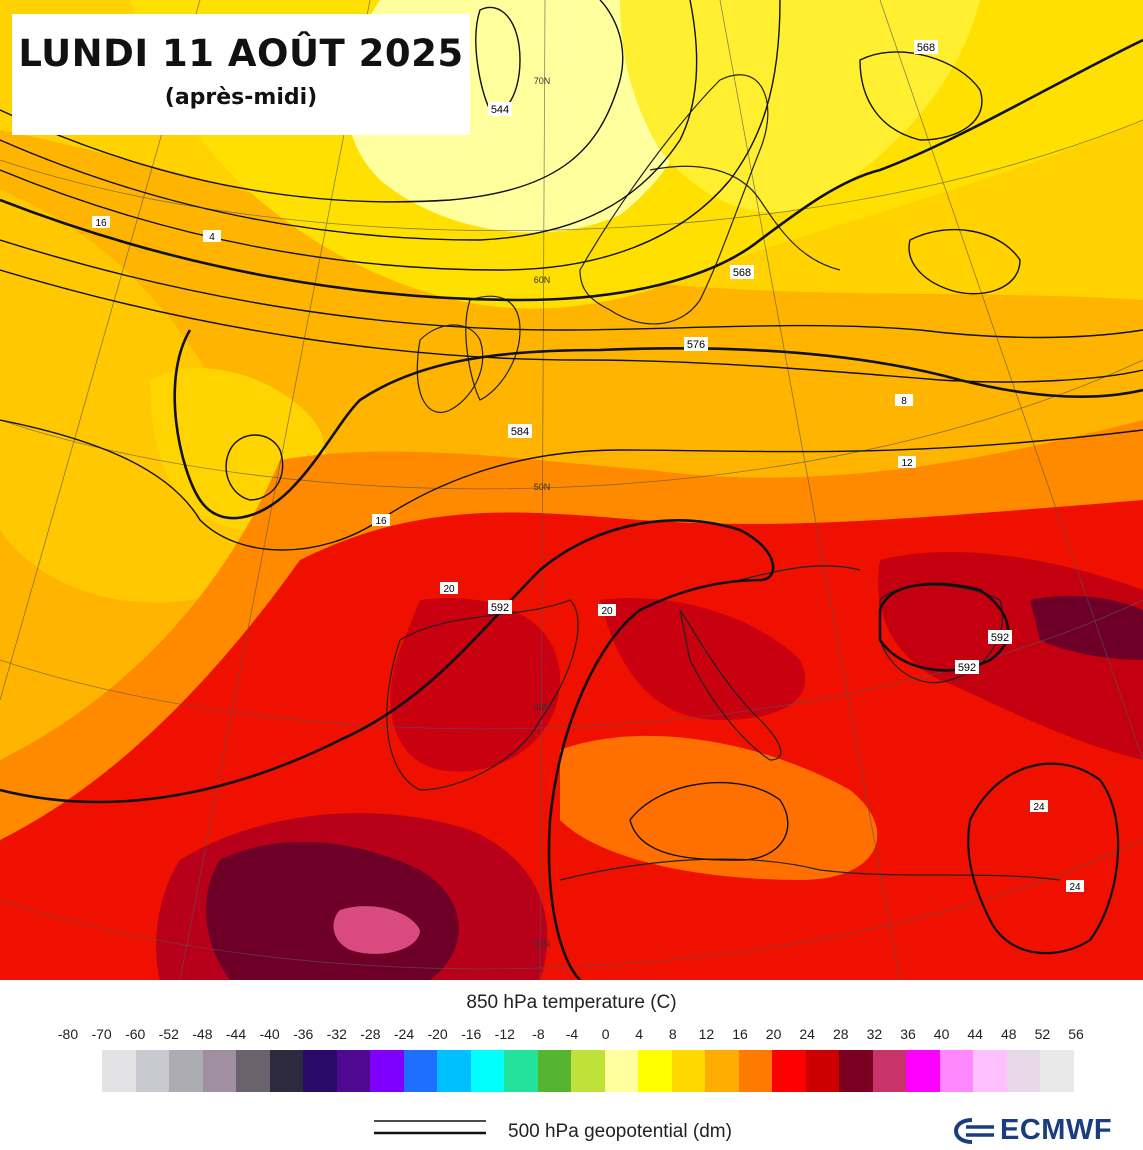  Describe the element at coordinates (696, 345) in the screenshot. I see `contour-label: 576` at that location.